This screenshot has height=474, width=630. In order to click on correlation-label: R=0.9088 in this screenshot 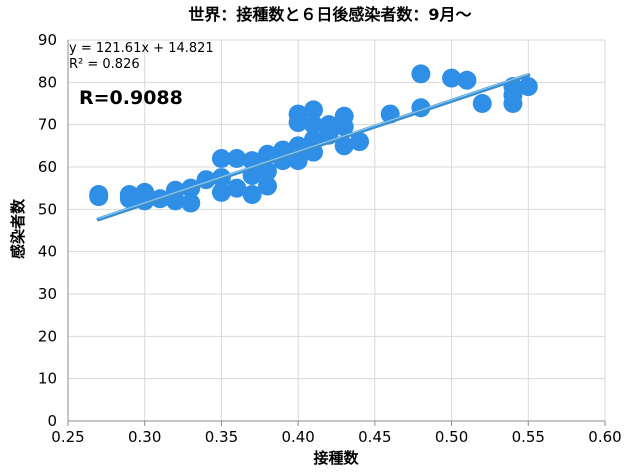, I will do `click(131, 98)`.